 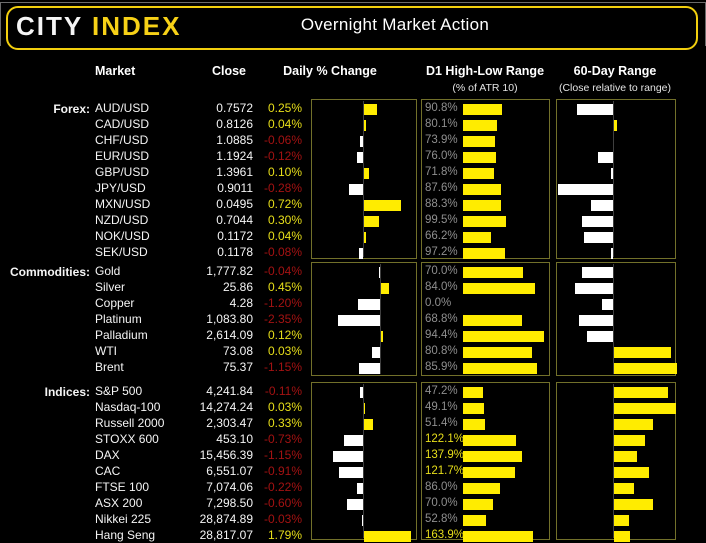 I want to click on market-cell: NZD/USD, so click(x=122, y=220).